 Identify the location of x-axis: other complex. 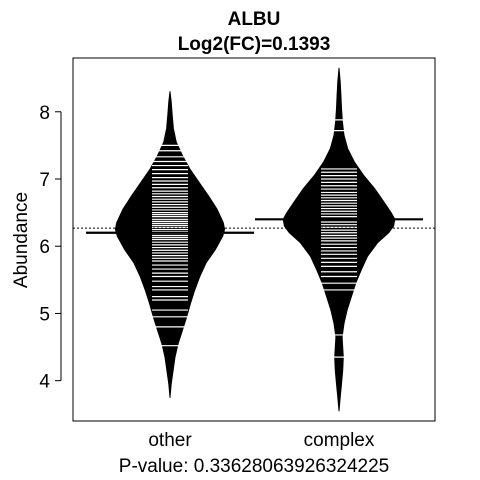
(261, 440).